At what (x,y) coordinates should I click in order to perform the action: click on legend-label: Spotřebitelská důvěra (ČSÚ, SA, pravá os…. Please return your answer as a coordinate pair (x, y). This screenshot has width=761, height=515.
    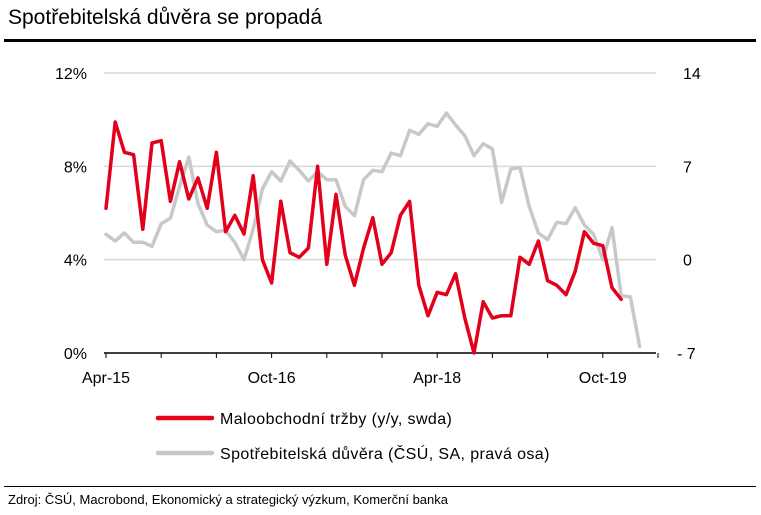
    Looking at the image, I should click on (385, 453).